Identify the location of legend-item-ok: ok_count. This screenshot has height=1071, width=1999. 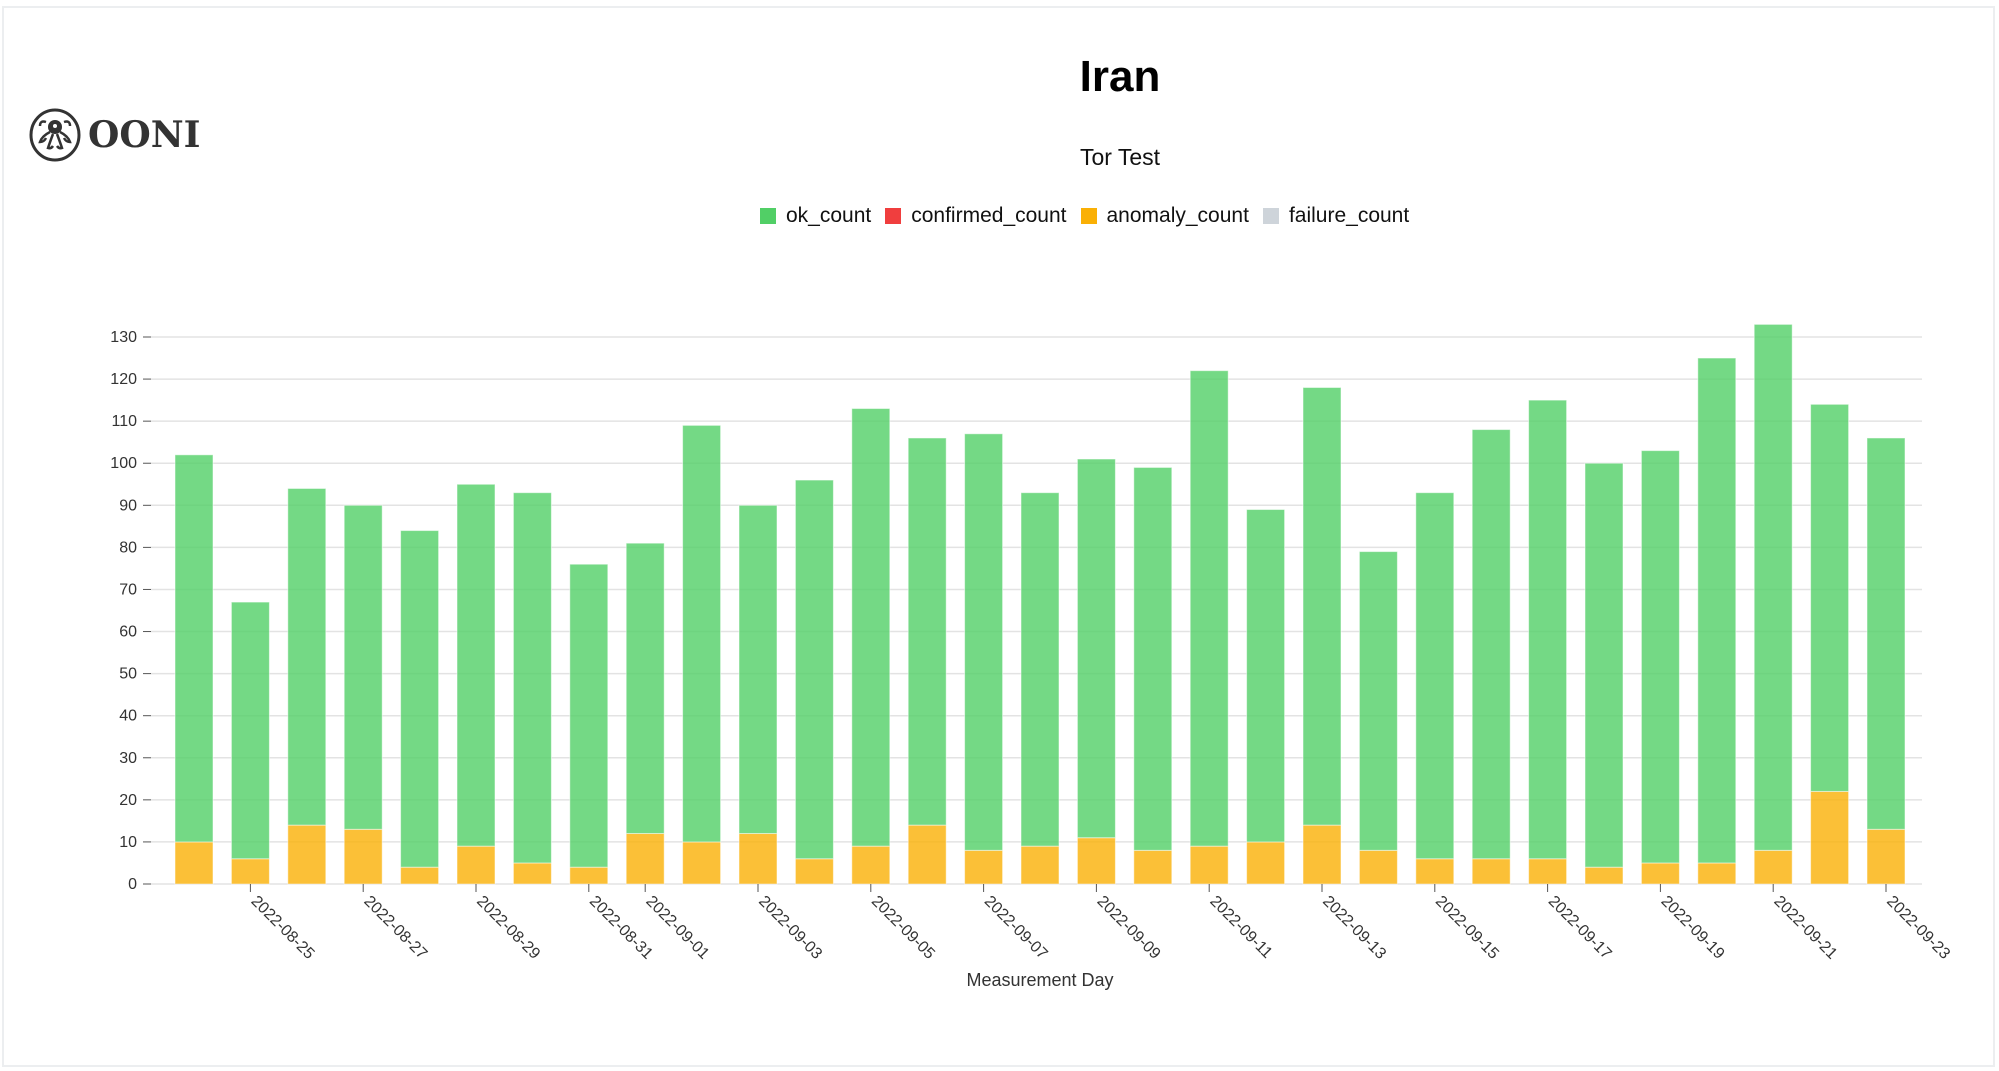
(815, 216).